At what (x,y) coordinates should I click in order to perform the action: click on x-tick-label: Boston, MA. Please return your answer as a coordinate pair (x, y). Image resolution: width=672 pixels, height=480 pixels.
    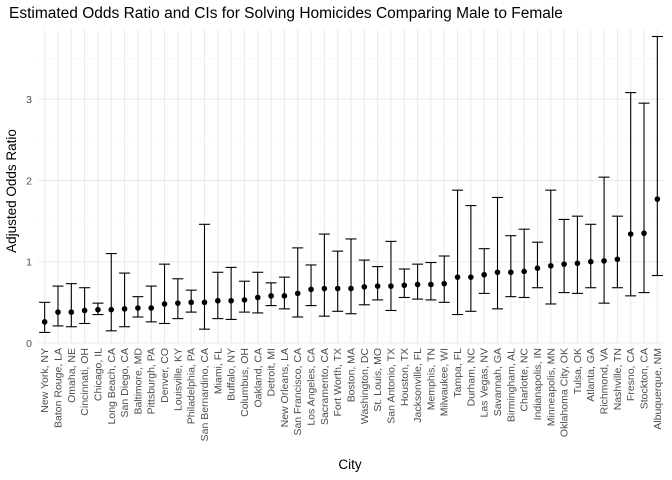
    Looking at the image, I should click on (352, 375).